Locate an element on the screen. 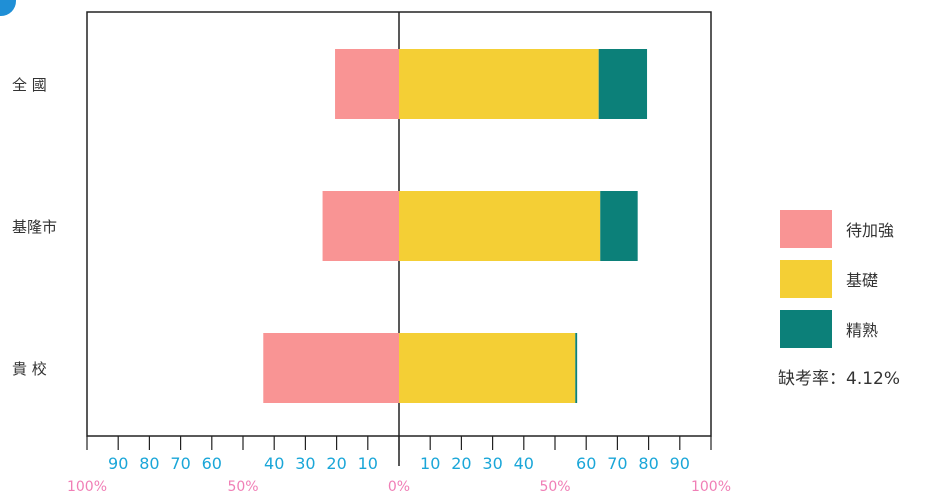 This screenshot has width=927, height=497. category-label: 全 國 is located at coordinates (29, 85).